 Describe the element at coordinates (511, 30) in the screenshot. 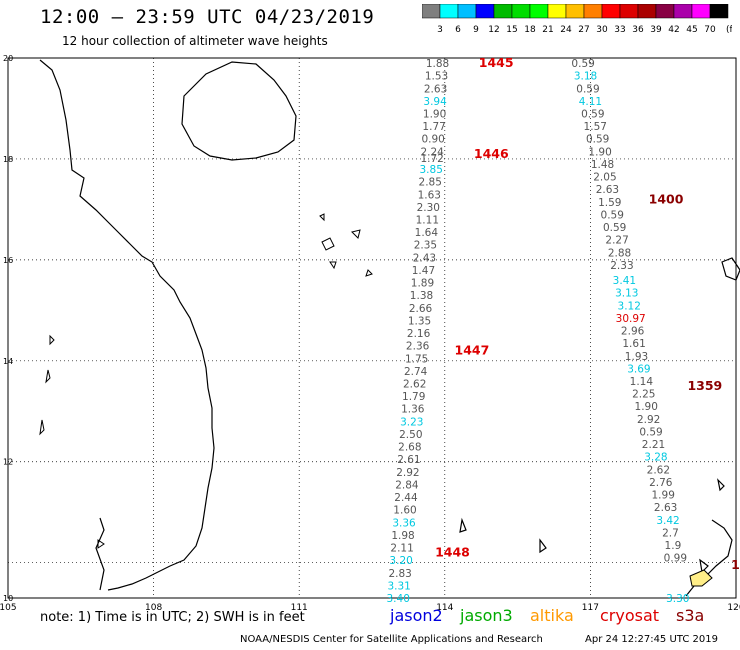

I see `legend-label: 15` at that location.